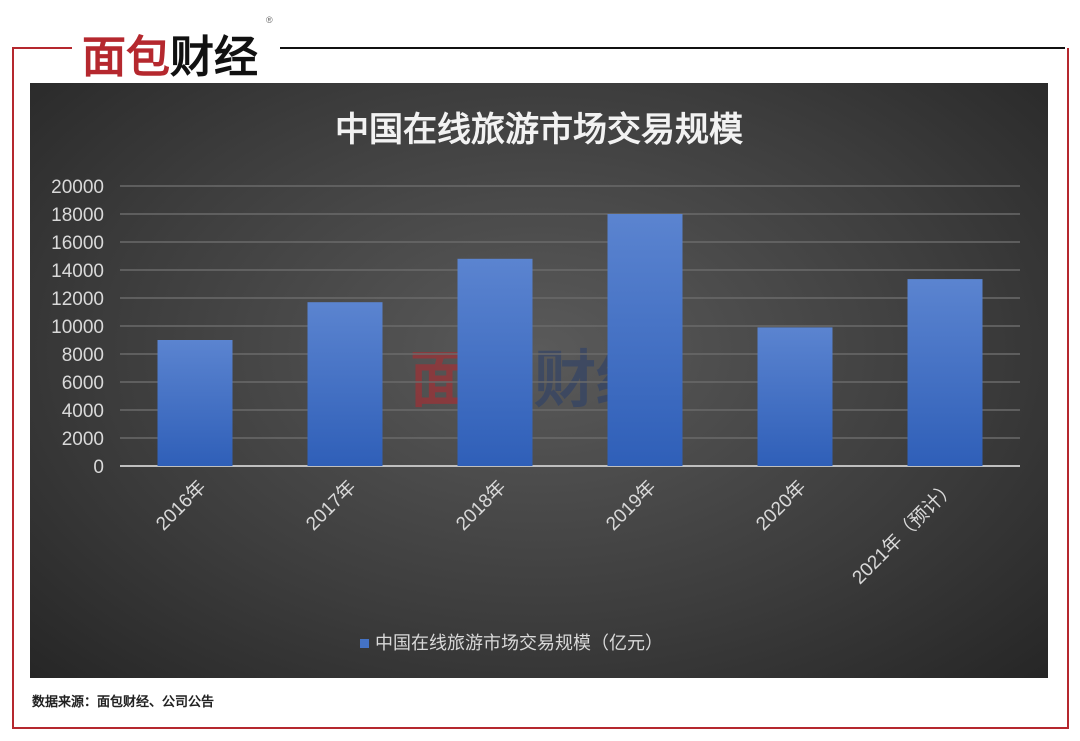 The width and height of the screenshot is (1080, 741). What do you see at coordinates (77, 243) in the screenshot?
I see `y-tick-label: 16000` at bounding box center [77, 243].